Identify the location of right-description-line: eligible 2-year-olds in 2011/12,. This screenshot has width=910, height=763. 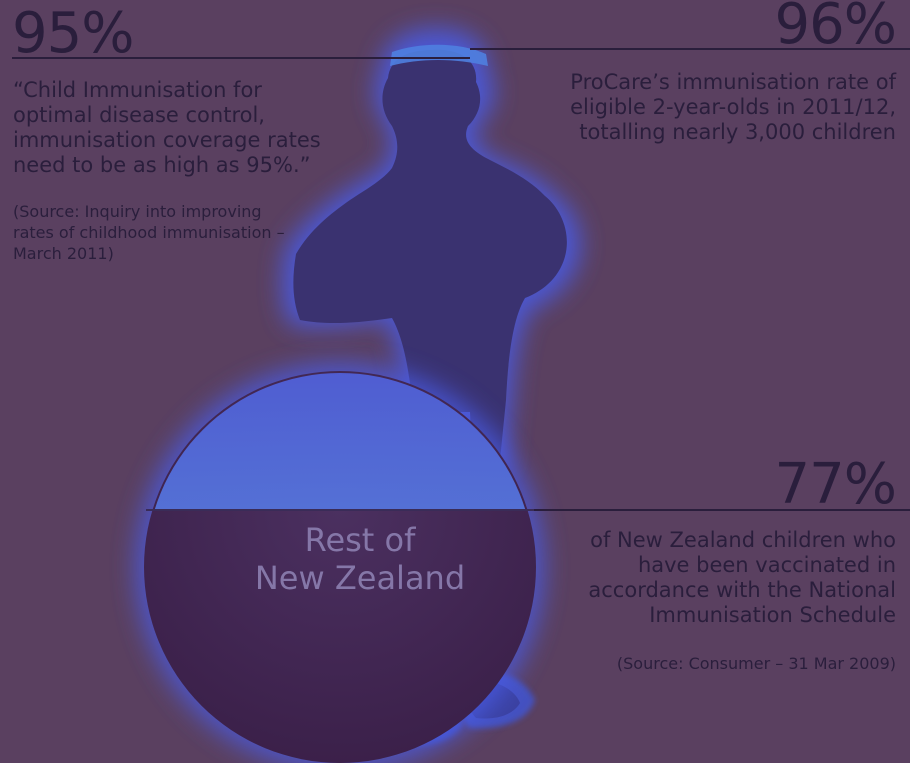
(733, 107).